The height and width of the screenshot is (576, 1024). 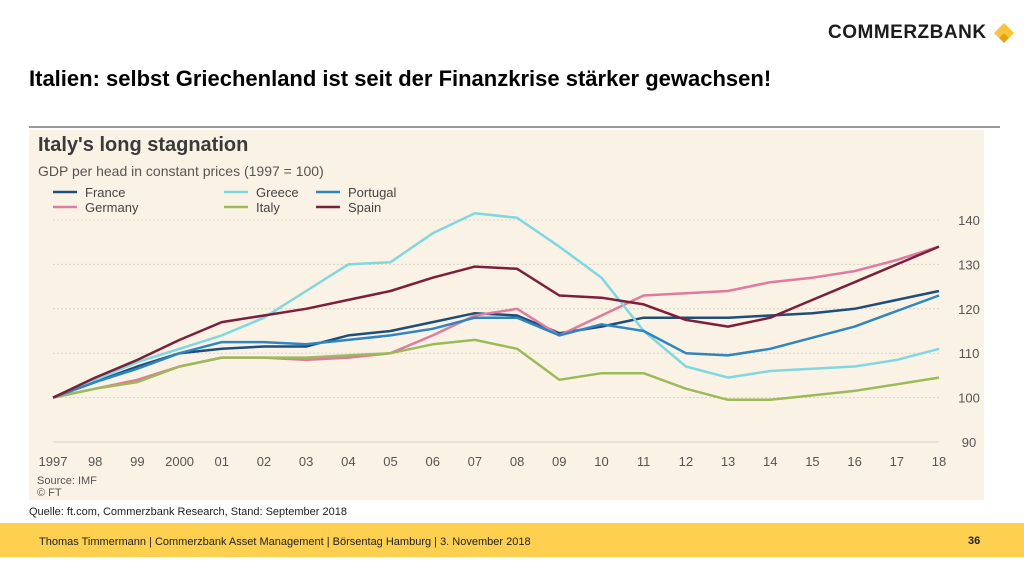 I want to click on legend-label-portugal: Portugal, so click(x=372, y=192).